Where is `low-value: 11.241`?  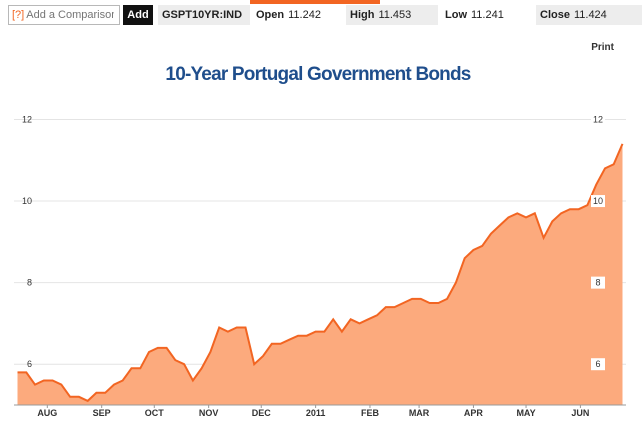 low-value: 11.241 is located at coordinates (487, 15).